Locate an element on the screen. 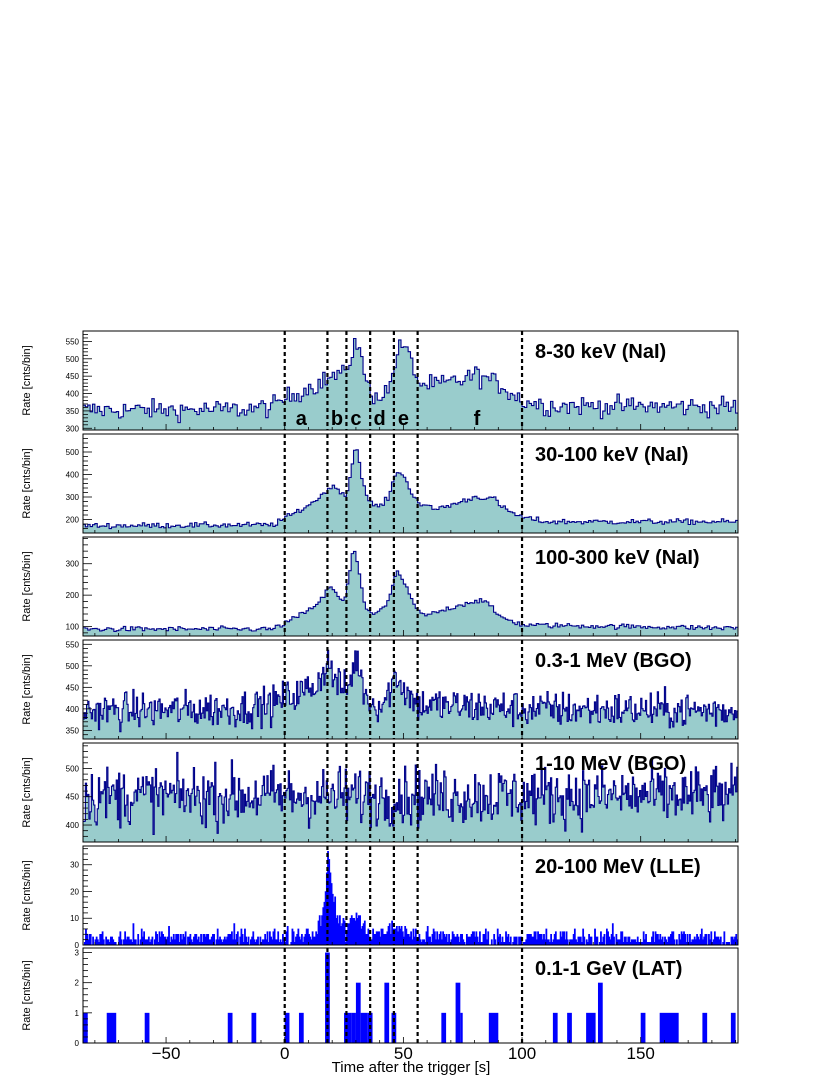  x-tick-label: 100 is located at coordinates (522, 1053).